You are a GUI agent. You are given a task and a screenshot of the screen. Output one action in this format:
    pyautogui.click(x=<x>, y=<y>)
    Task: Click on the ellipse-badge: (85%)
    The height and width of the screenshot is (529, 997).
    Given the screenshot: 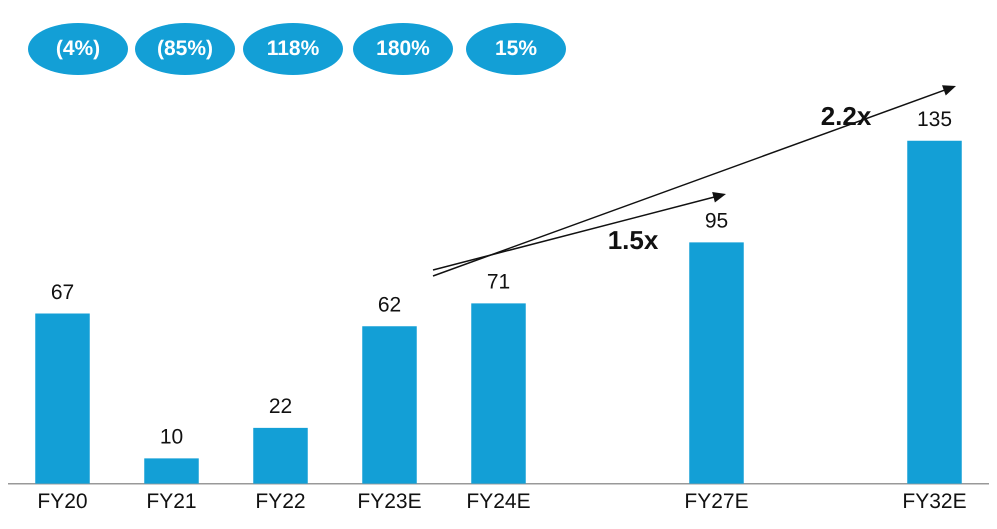 What is the action you would take?
    pyautogui.click(x=185, y=49)
    